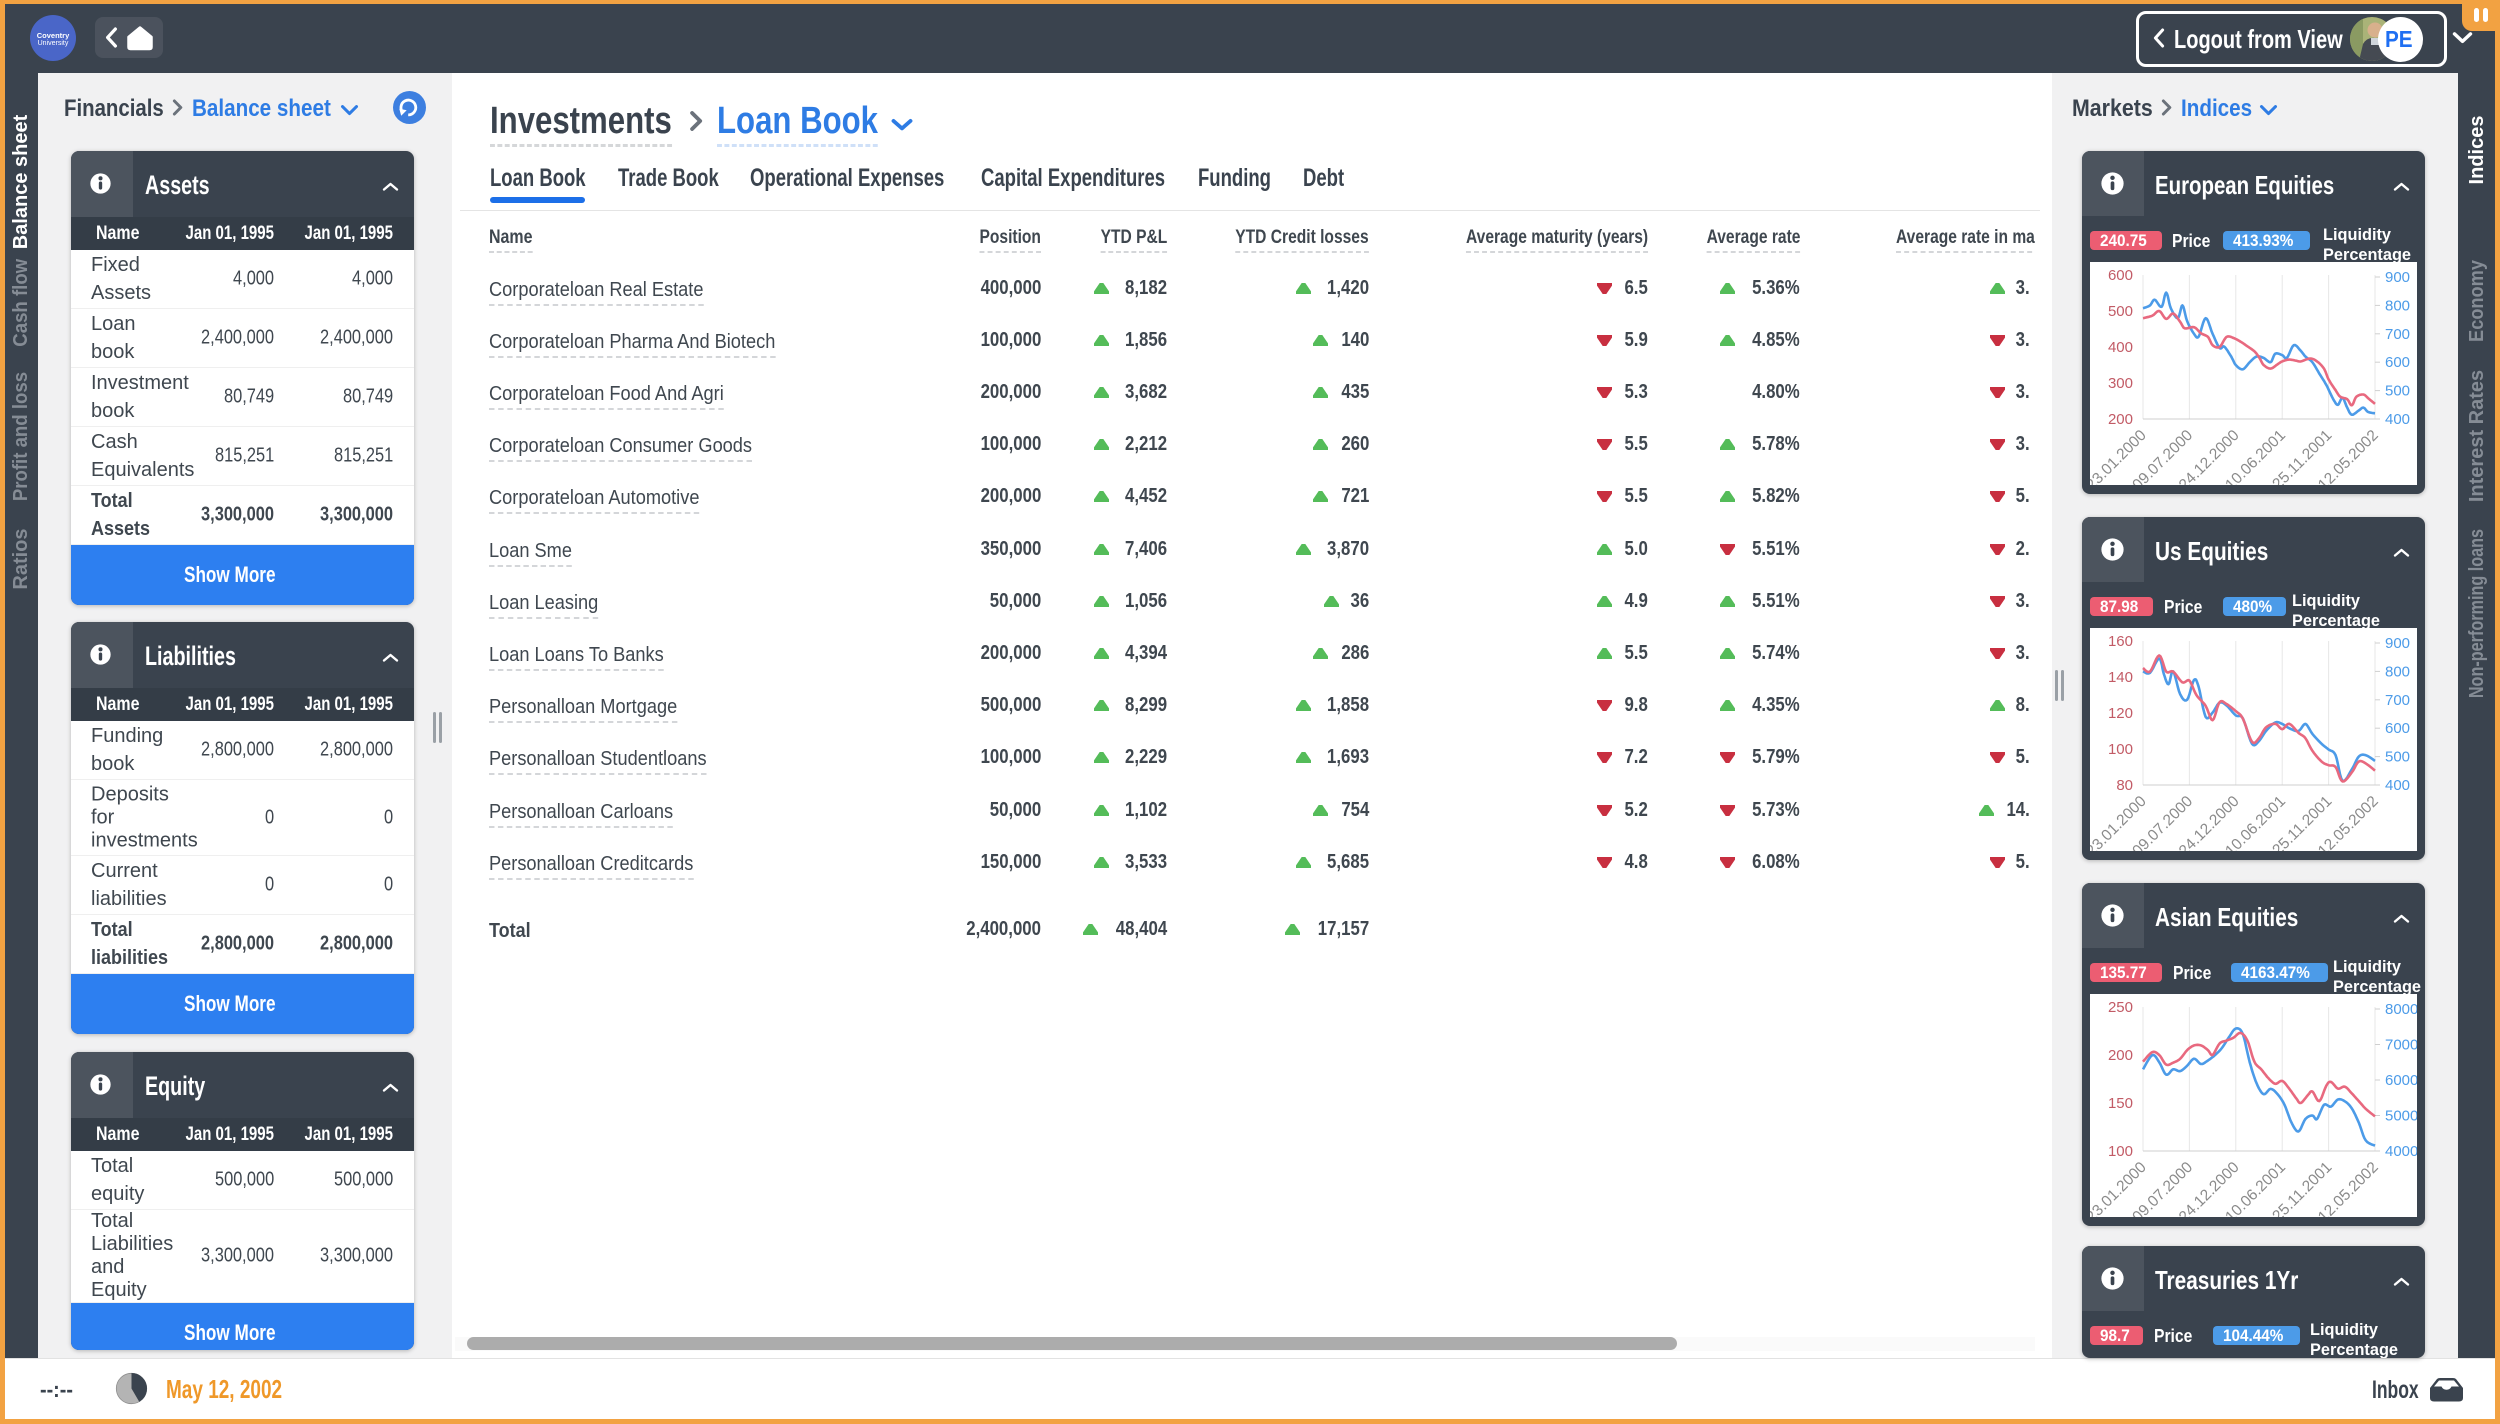 This screenshot has height=1424, width=2500. What do you see at coordinates (2401, 1116) in the screenshot?
I see `svg-text: 5000` at bounding box center [2401, 1116].